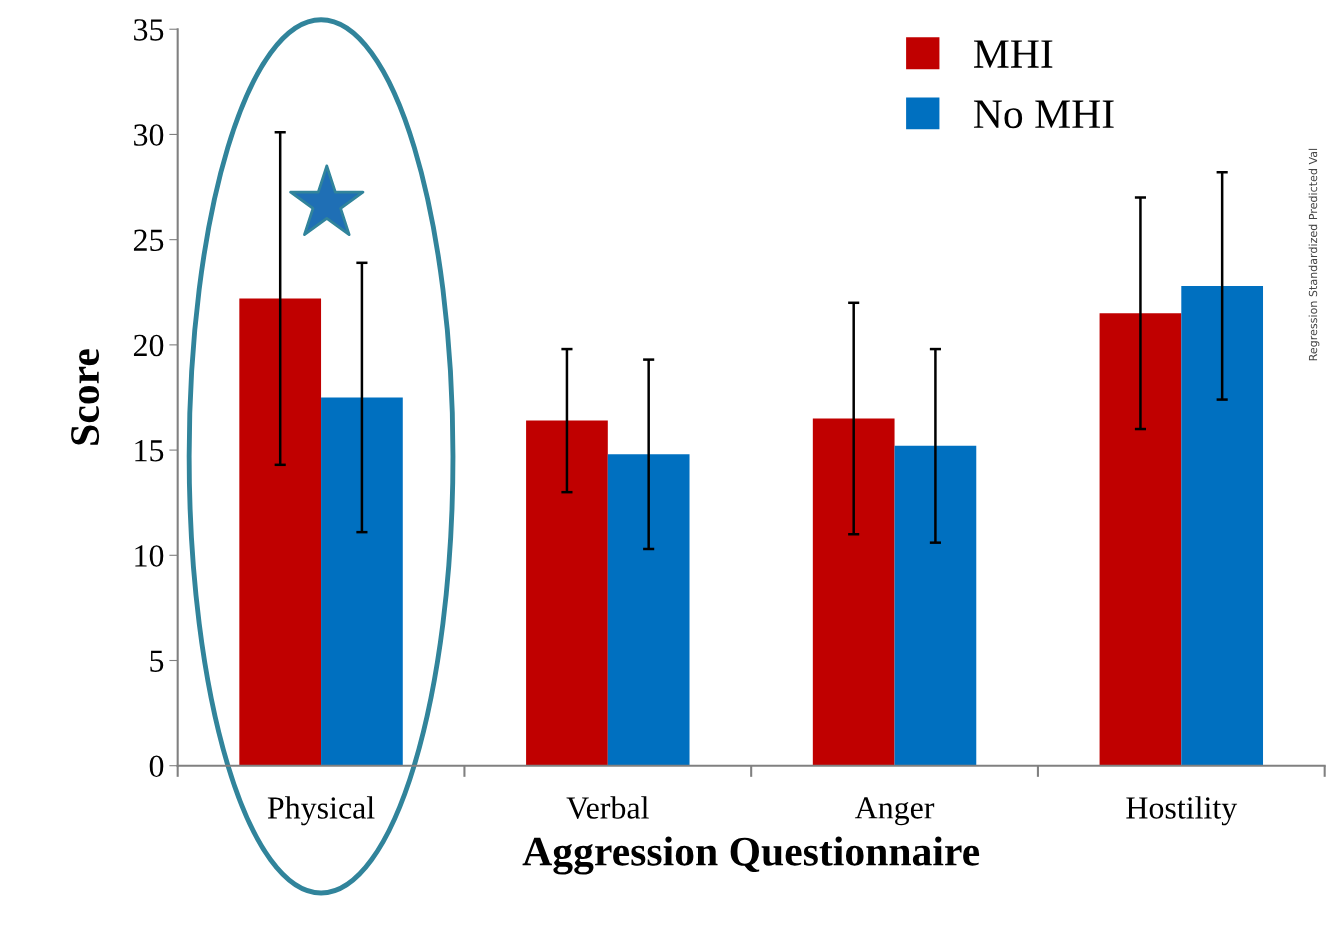 The height and width of the screenshot is (943, 1326). Describe the element at coordinates (149, 451) in the screenshot. I see `y-tick-label: 15` at that location.